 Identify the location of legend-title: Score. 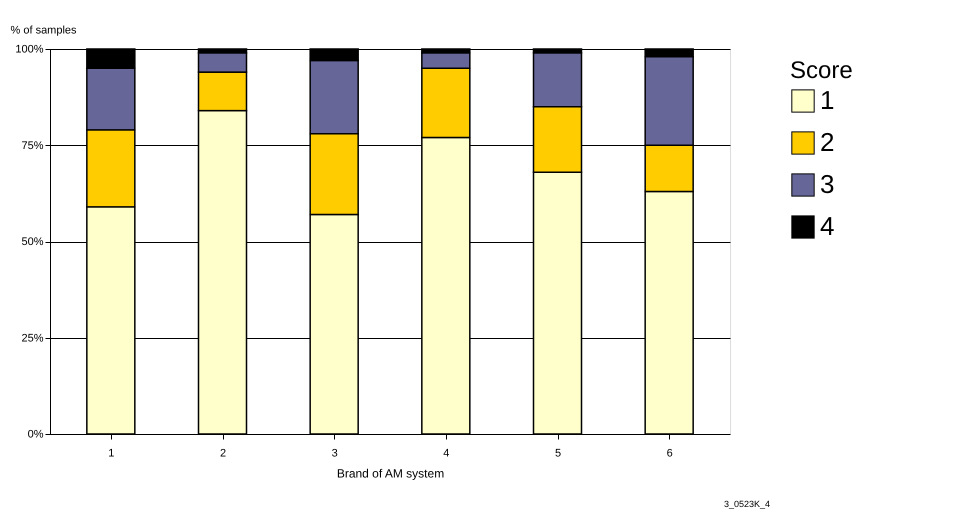
(821, 70).